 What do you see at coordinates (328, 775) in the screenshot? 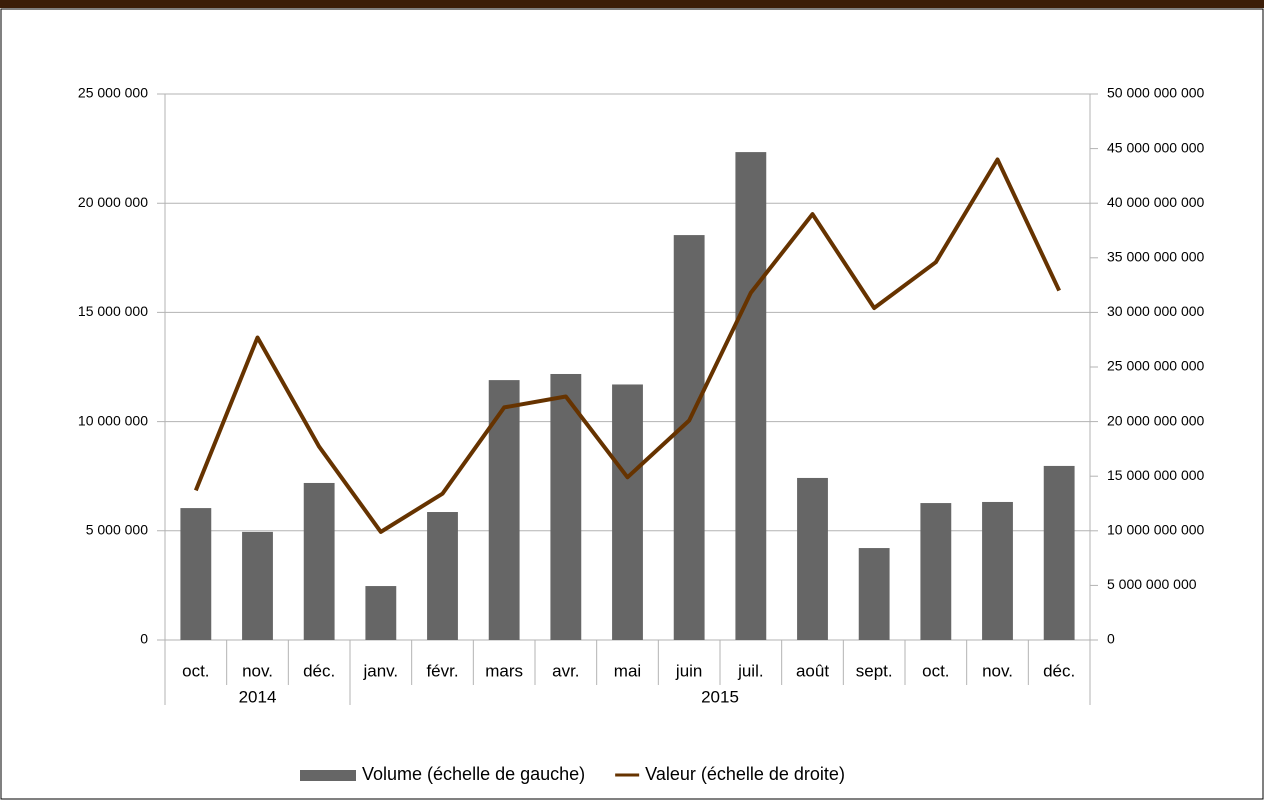
I see `legend-swatch` at bounding box center [328, 775].